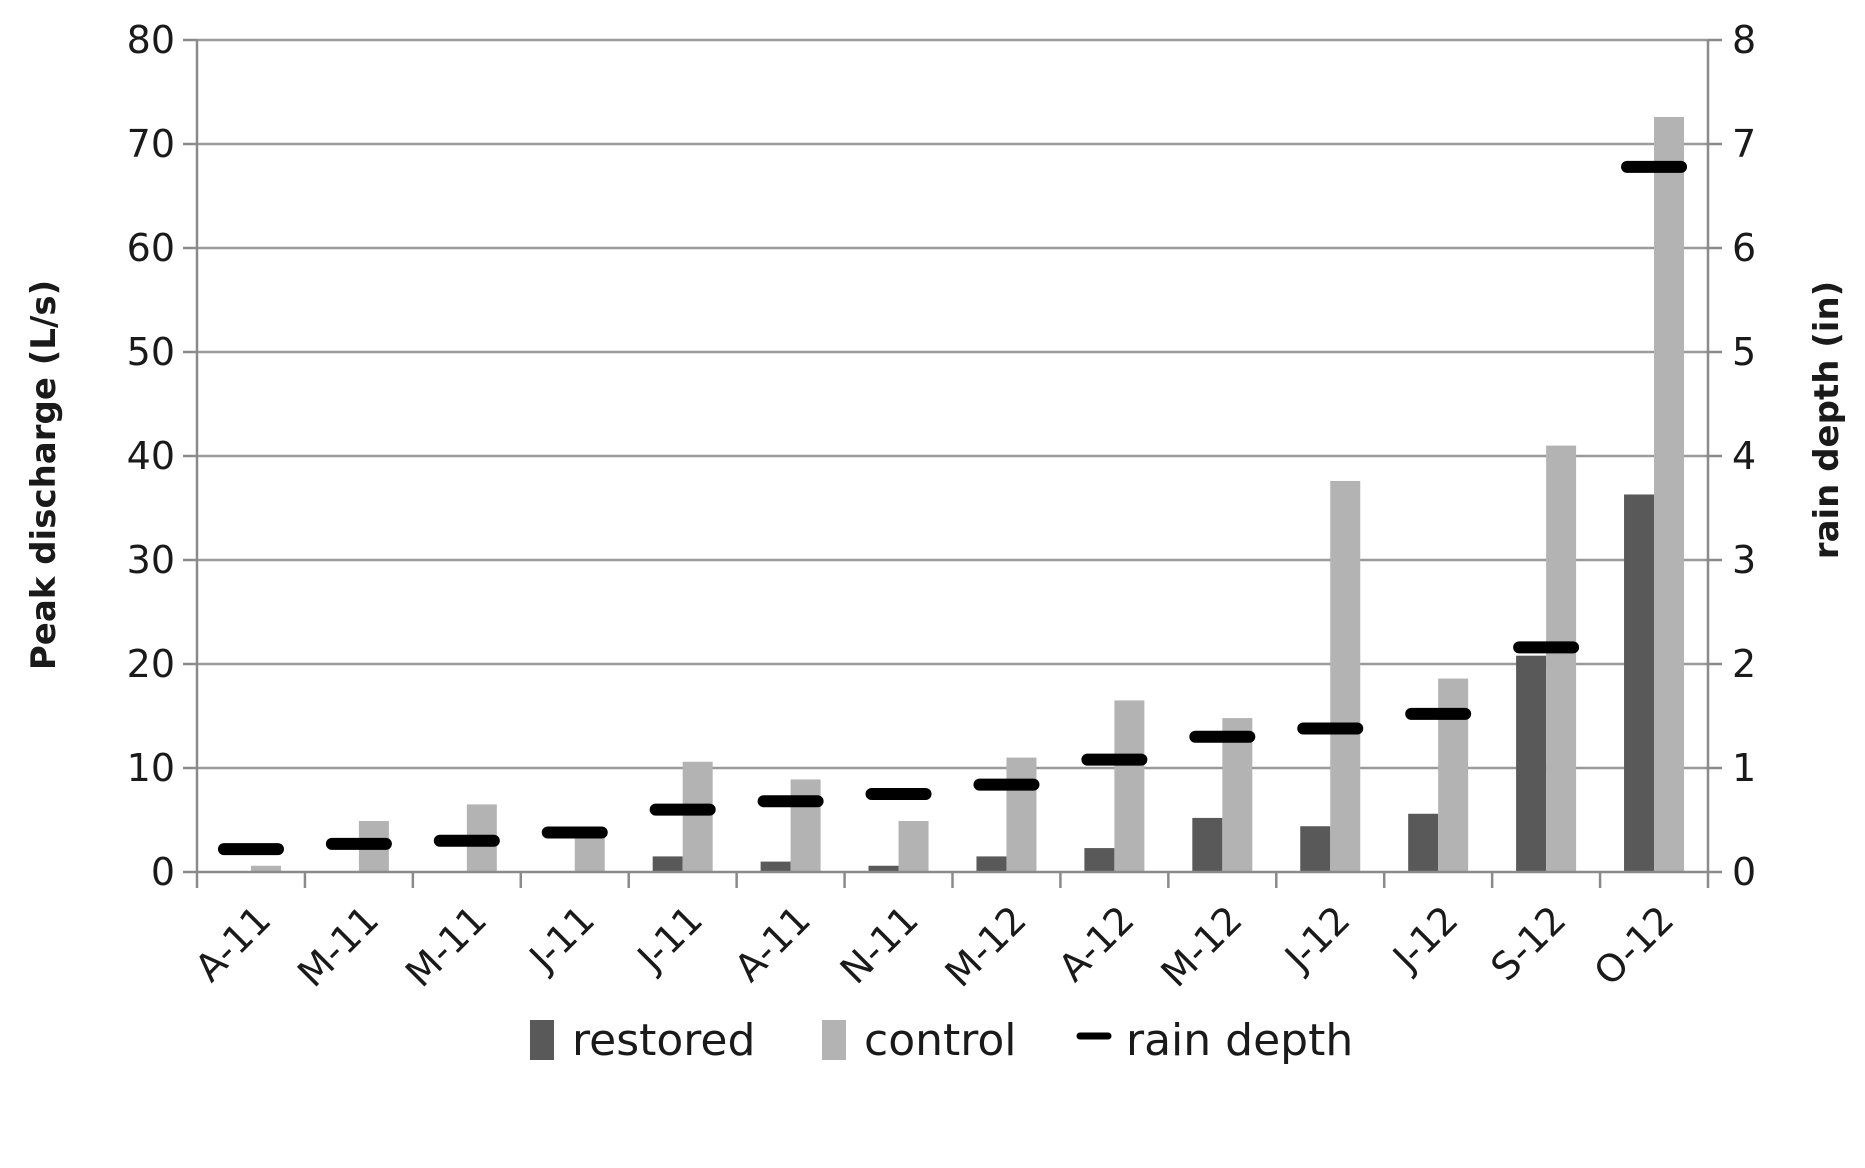  What do you see at coordinates (151, 352) in the screenshot?
I see `y-tick-label: 50` at bounding box center [151, 352].